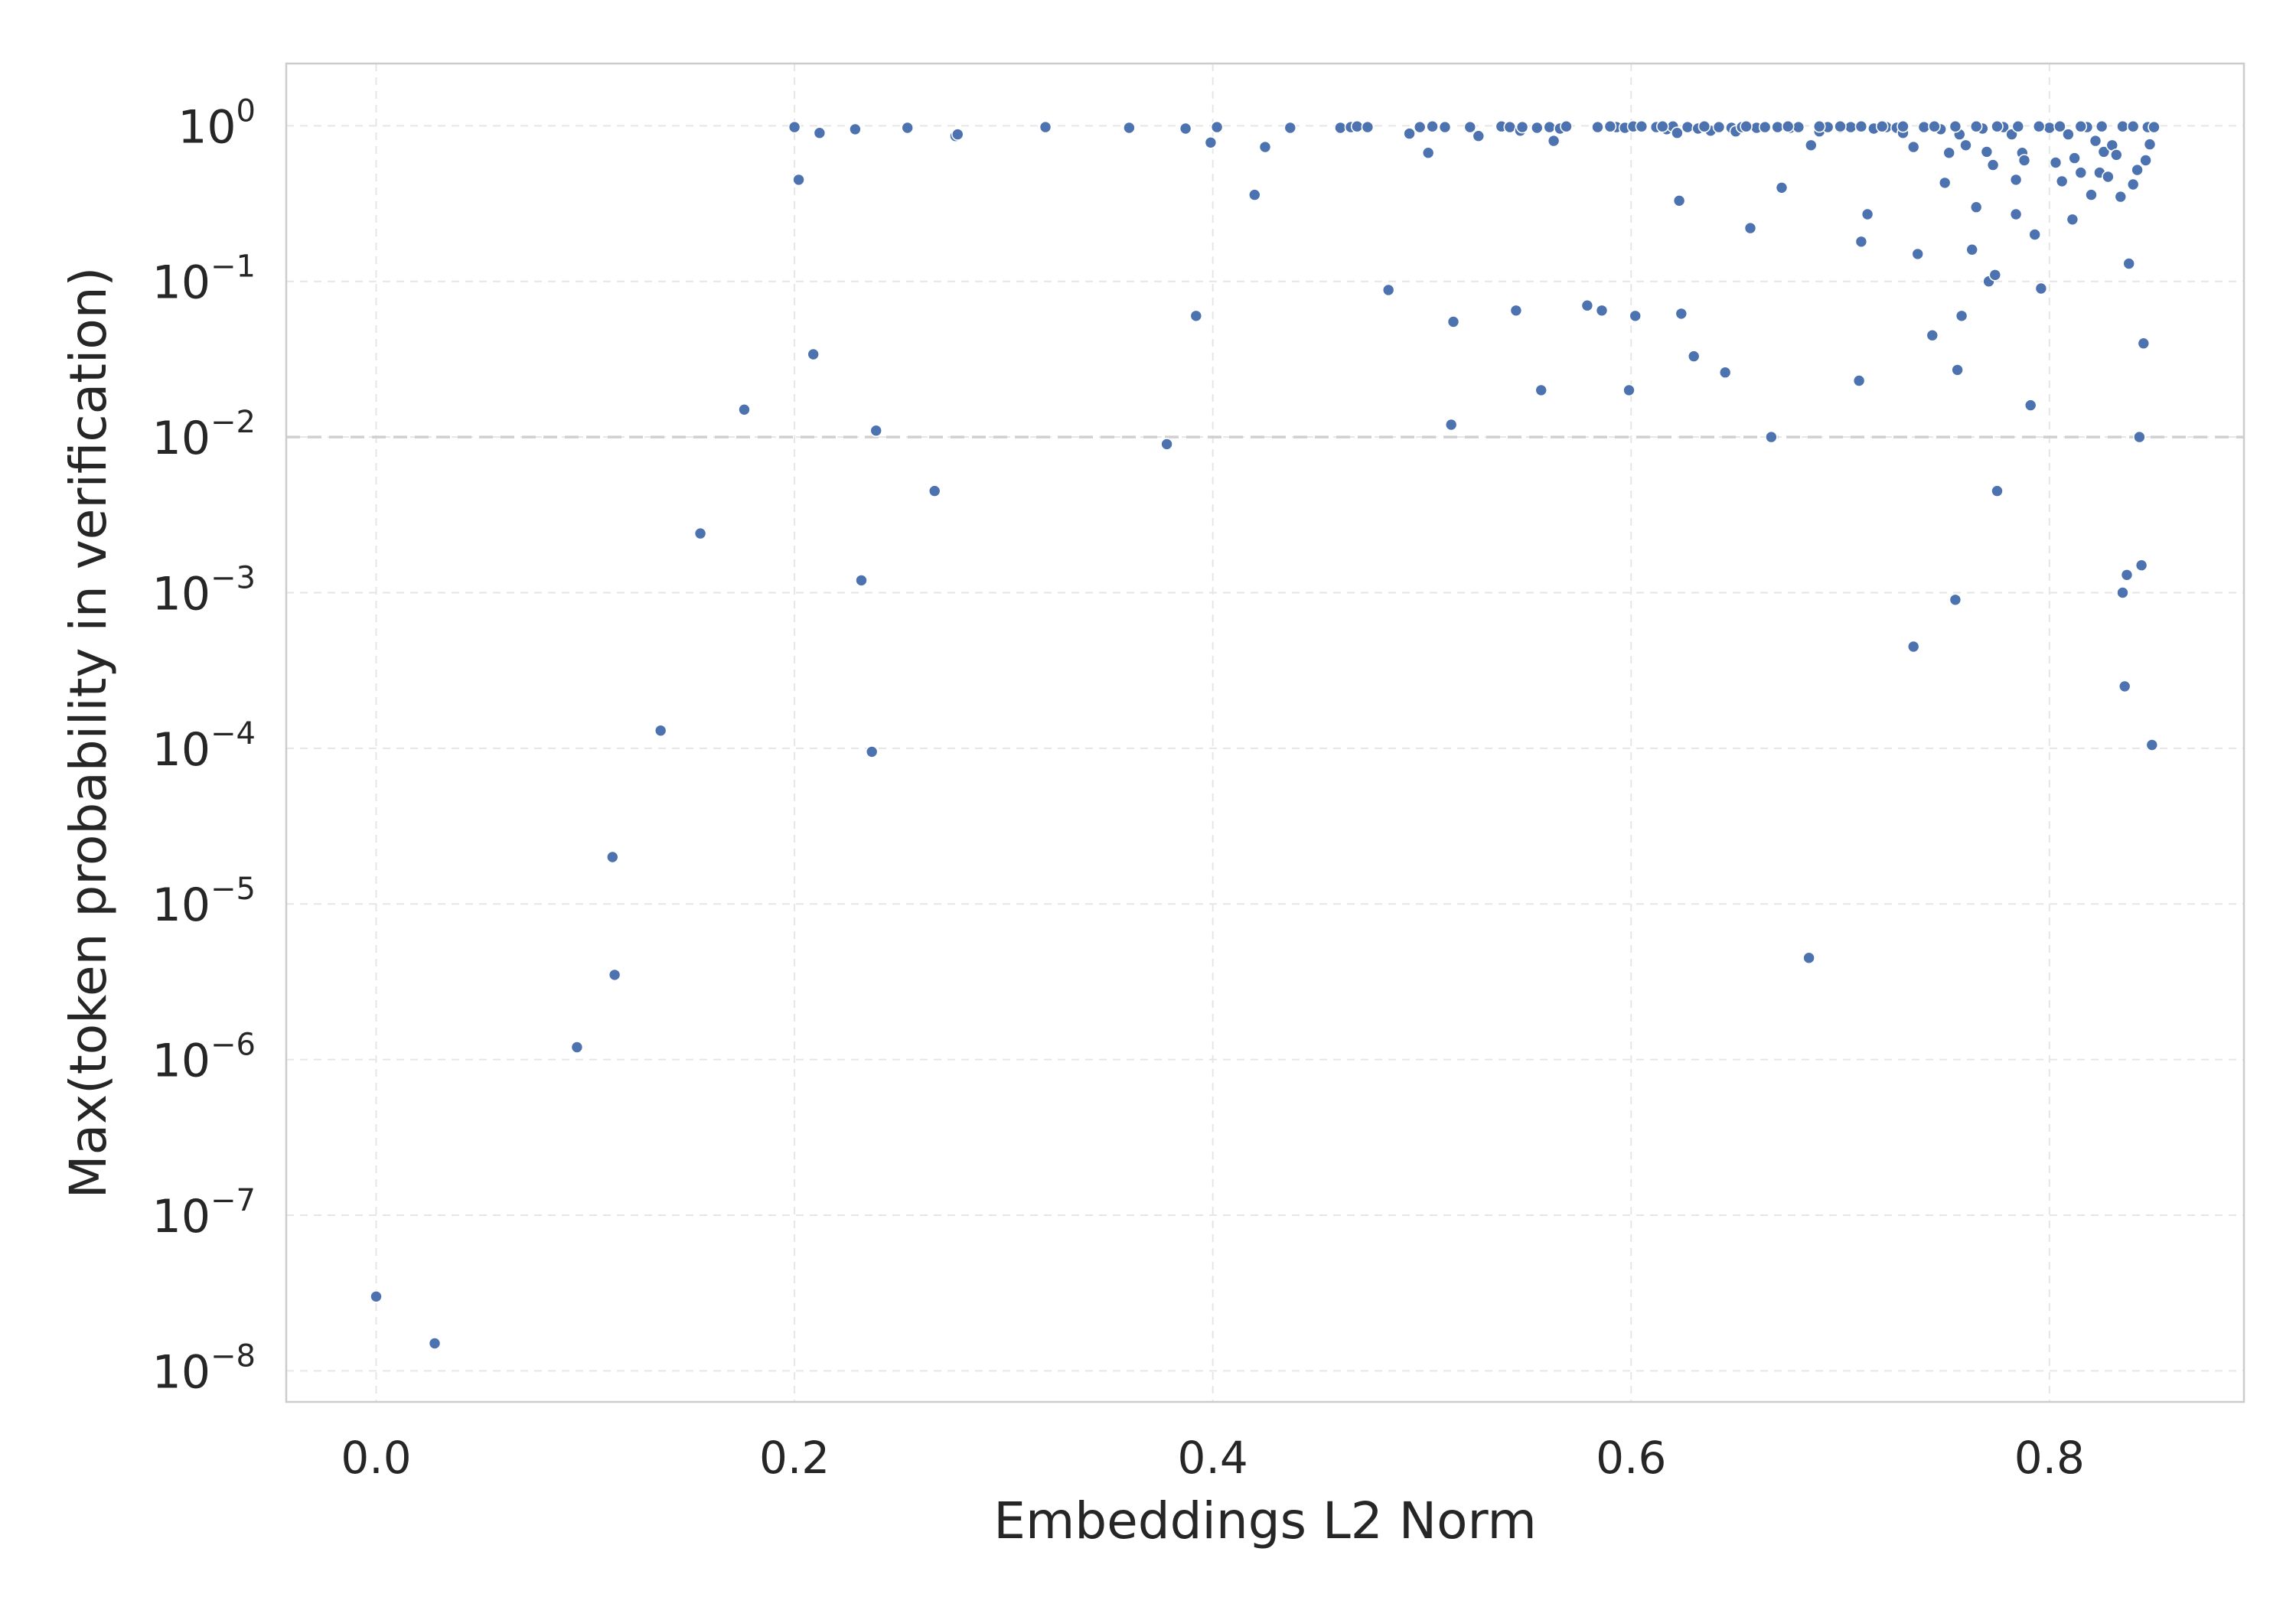  What do you see at coordinates (217, 123) in the screenshot?
I see `y-tick-label: 10⁰` at bounding box center [217, 123].